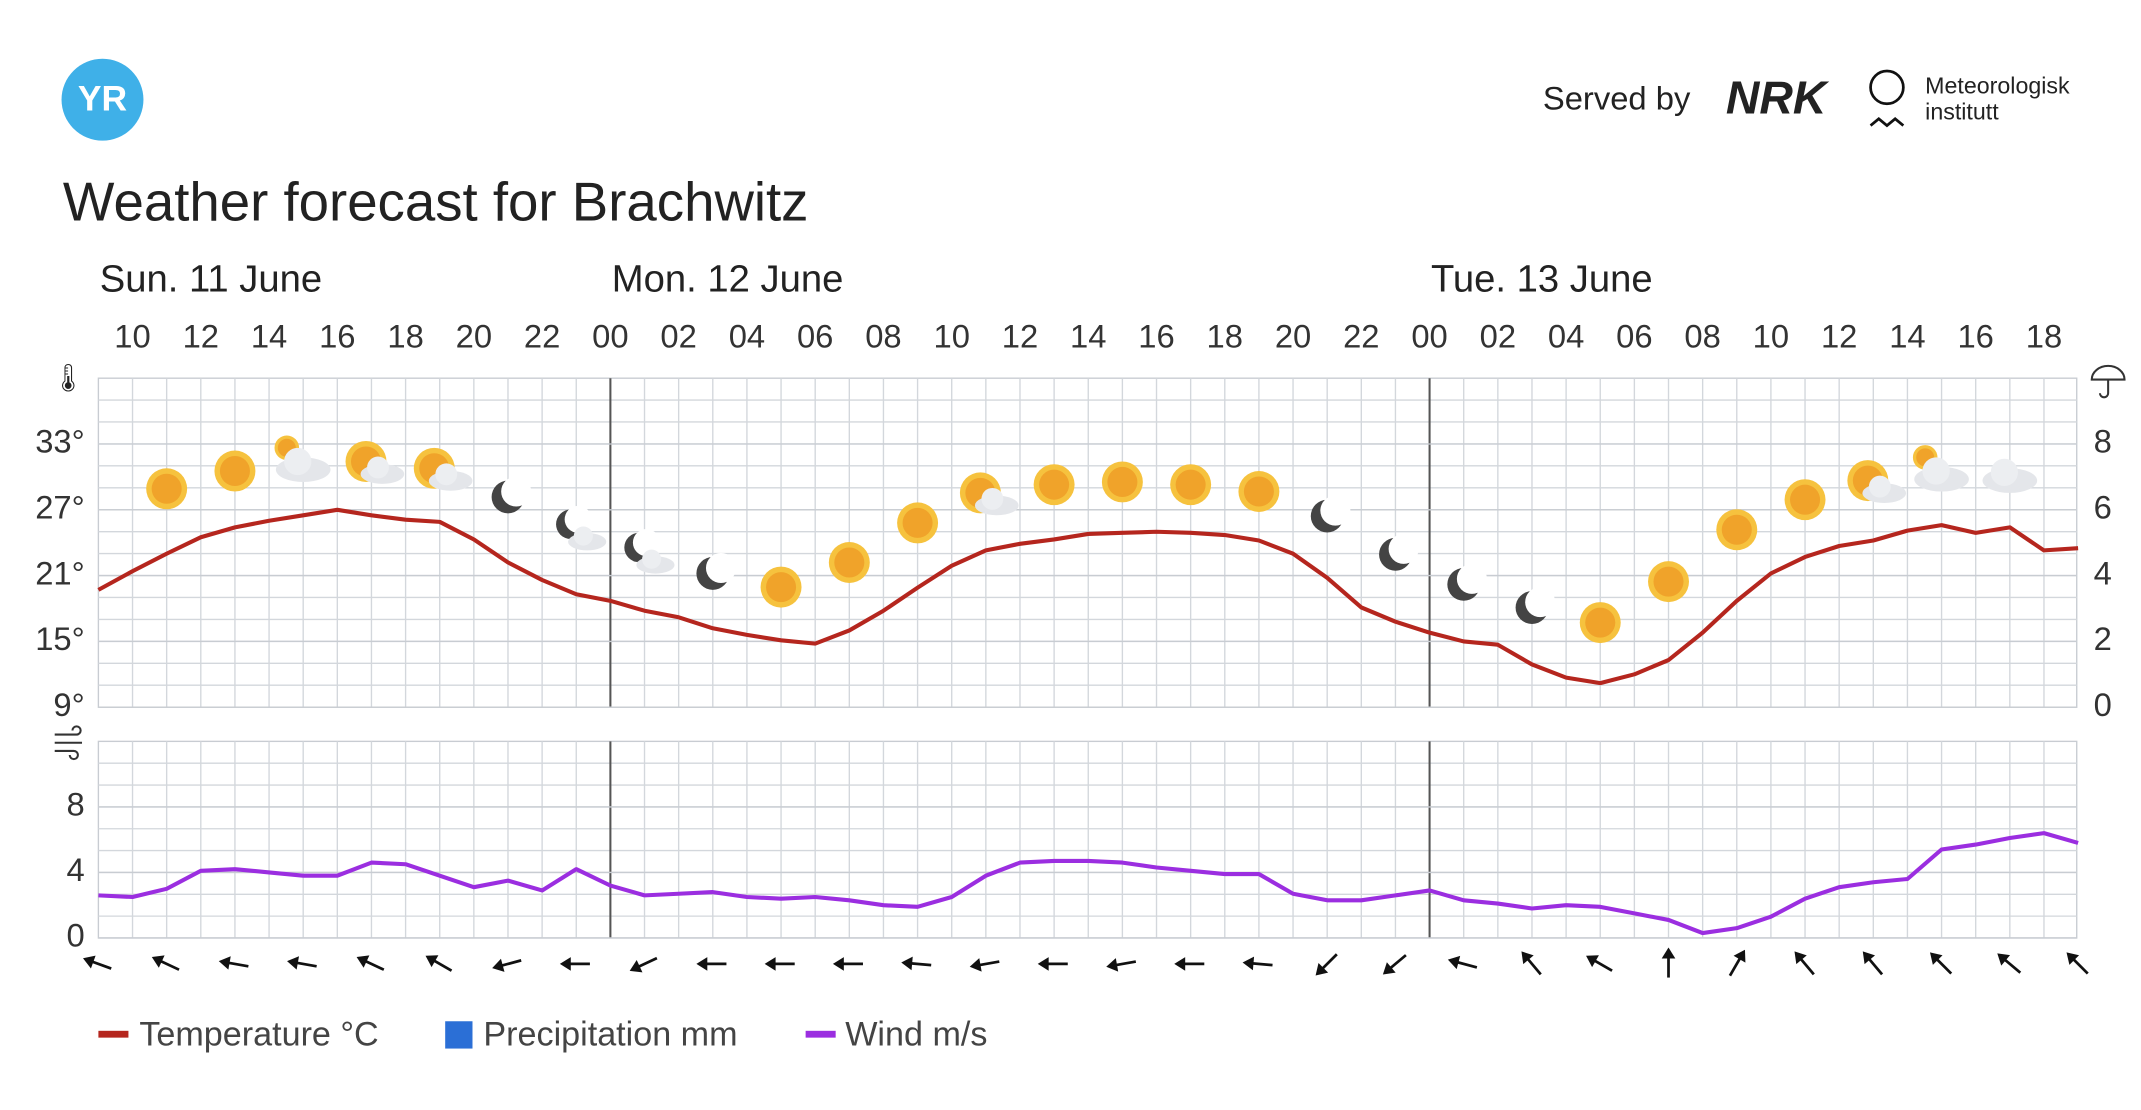  What do you see at coordinates (60, 572) in the screenshot?
I see `y-tick-label: 21°` at bounding box center [60, 572].